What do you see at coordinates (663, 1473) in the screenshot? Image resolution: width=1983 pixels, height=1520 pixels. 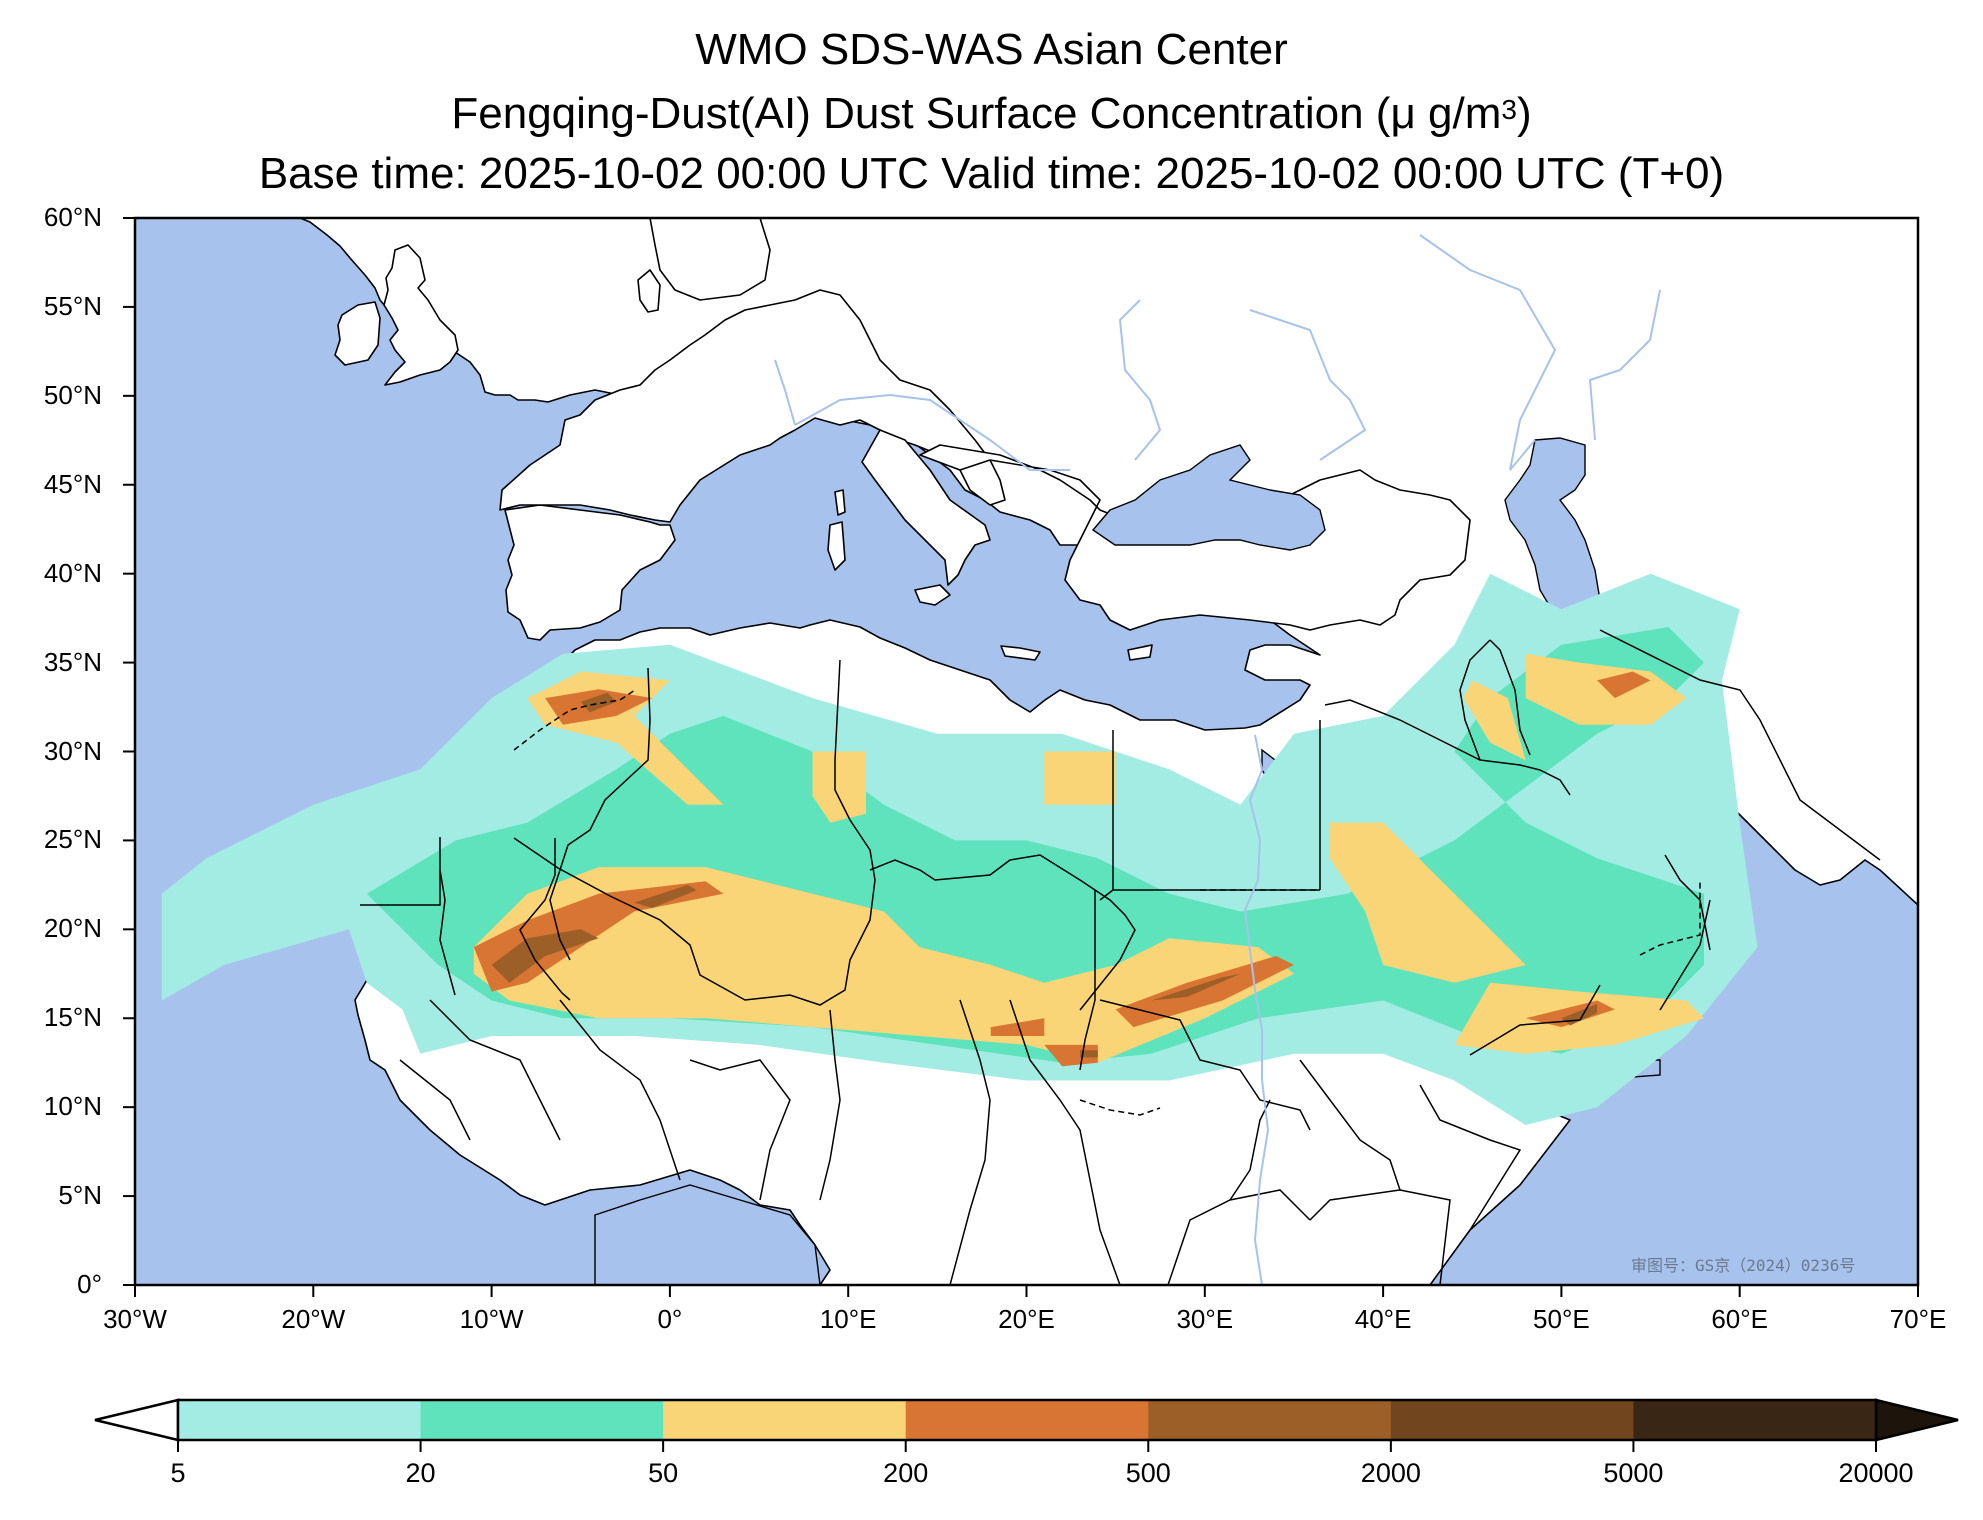 I see `colorbar-tick-label: 50` at bounding box center [663, 1473].